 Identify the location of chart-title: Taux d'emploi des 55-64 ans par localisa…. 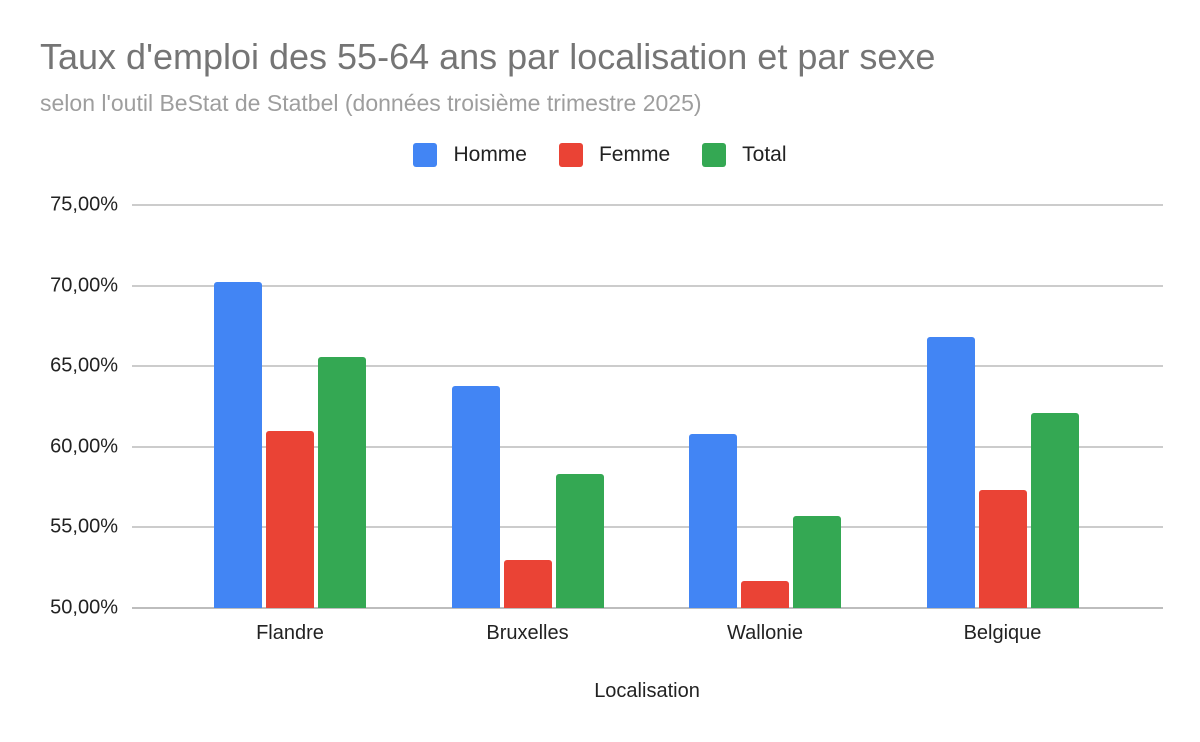
(488, 56).